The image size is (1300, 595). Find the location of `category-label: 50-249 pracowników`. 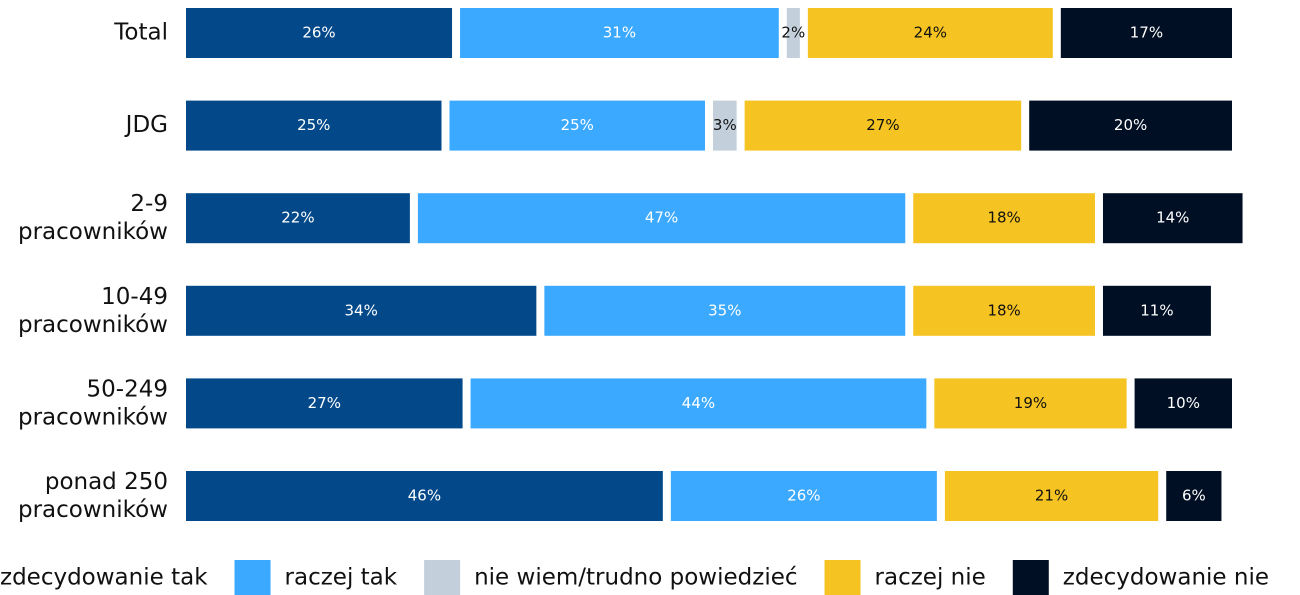

category-label: 50-249 pracowników is located at coordinates (93, 403).